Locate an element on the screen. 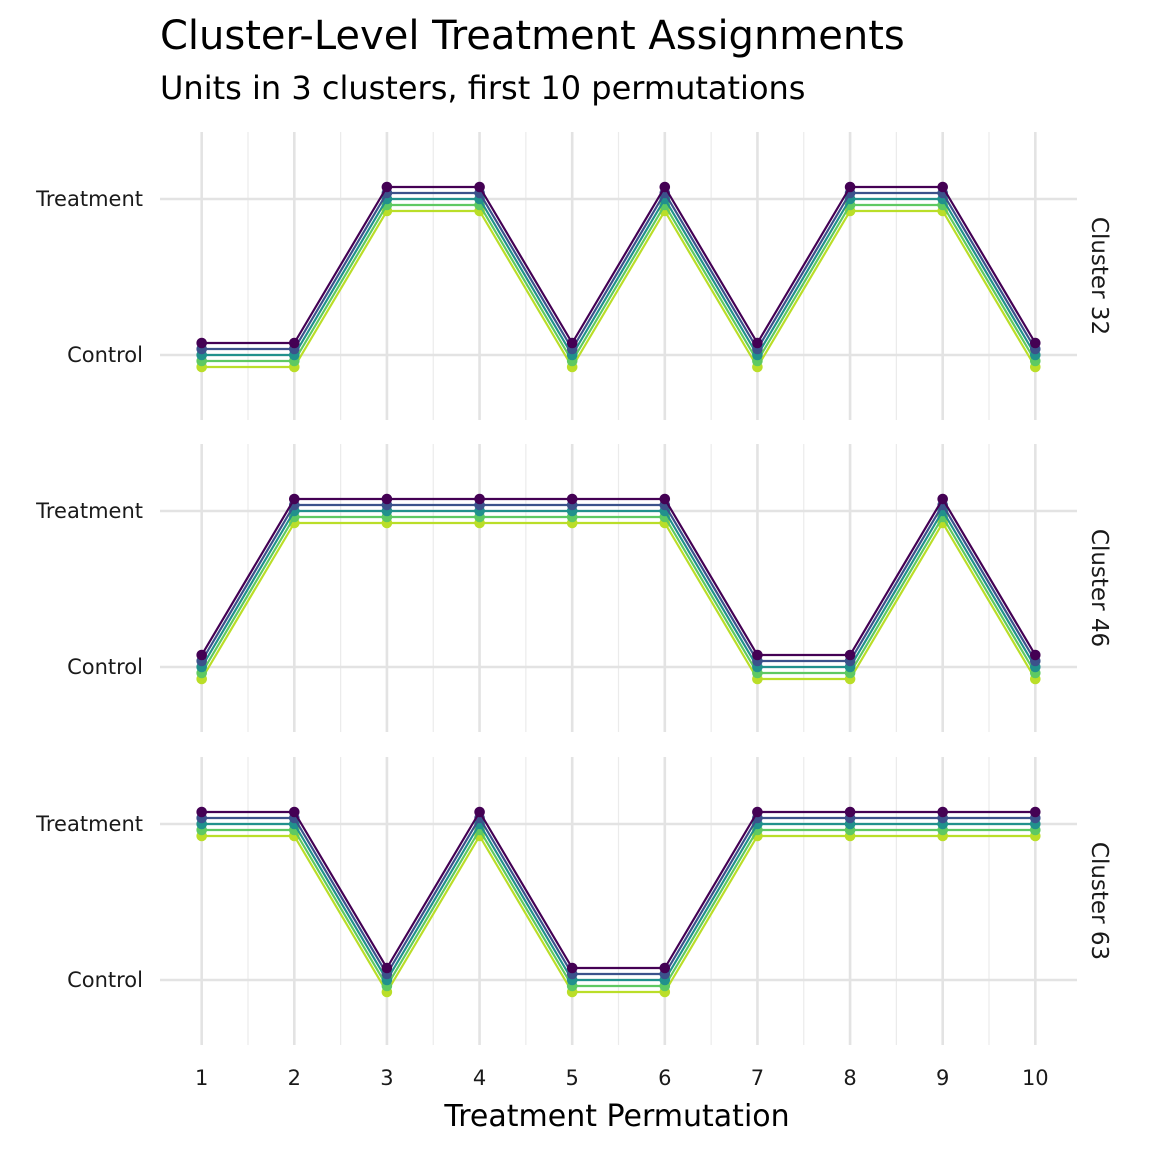 This screenshot has height=1152, width=1152. x-tick-label: 10 is located at coordinates (1035, 1078).